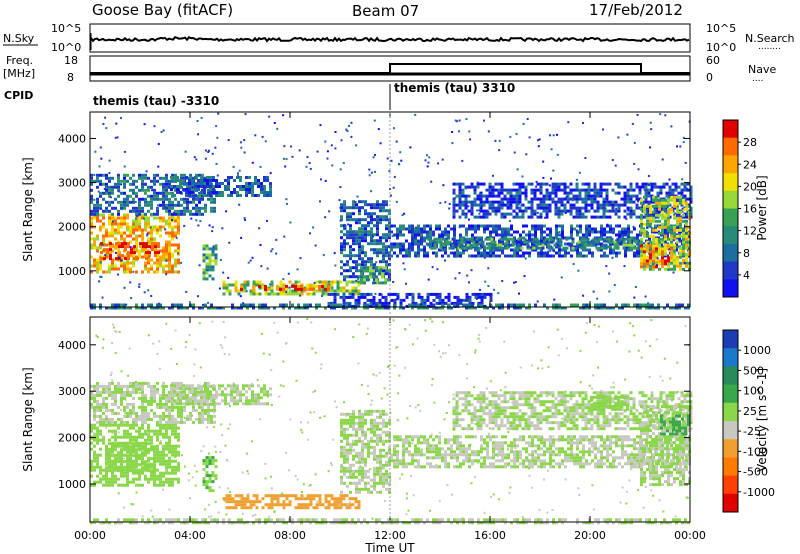 This screenshot has height=554, width=800. What do you see at coordinates (162, 10) in the screenshot?
I see `station-title: Goose Bay (fitACF)` at bounding box center [162, 10].